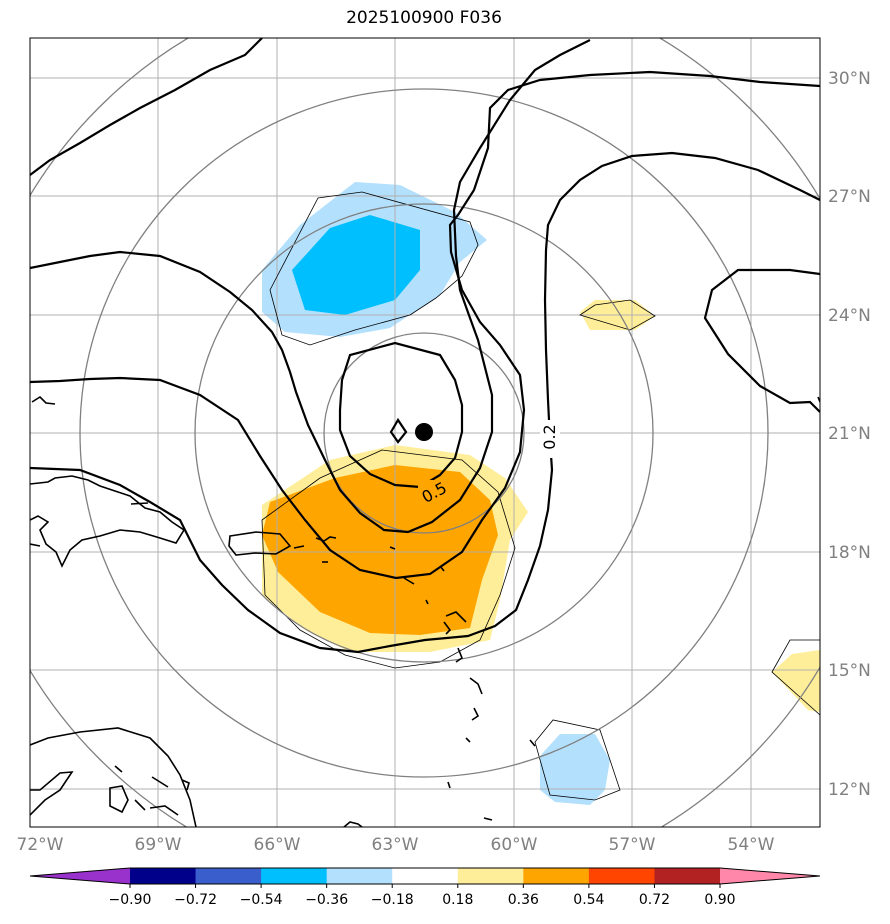  I want to click on lat-label: 18°N, so click(849, 553).